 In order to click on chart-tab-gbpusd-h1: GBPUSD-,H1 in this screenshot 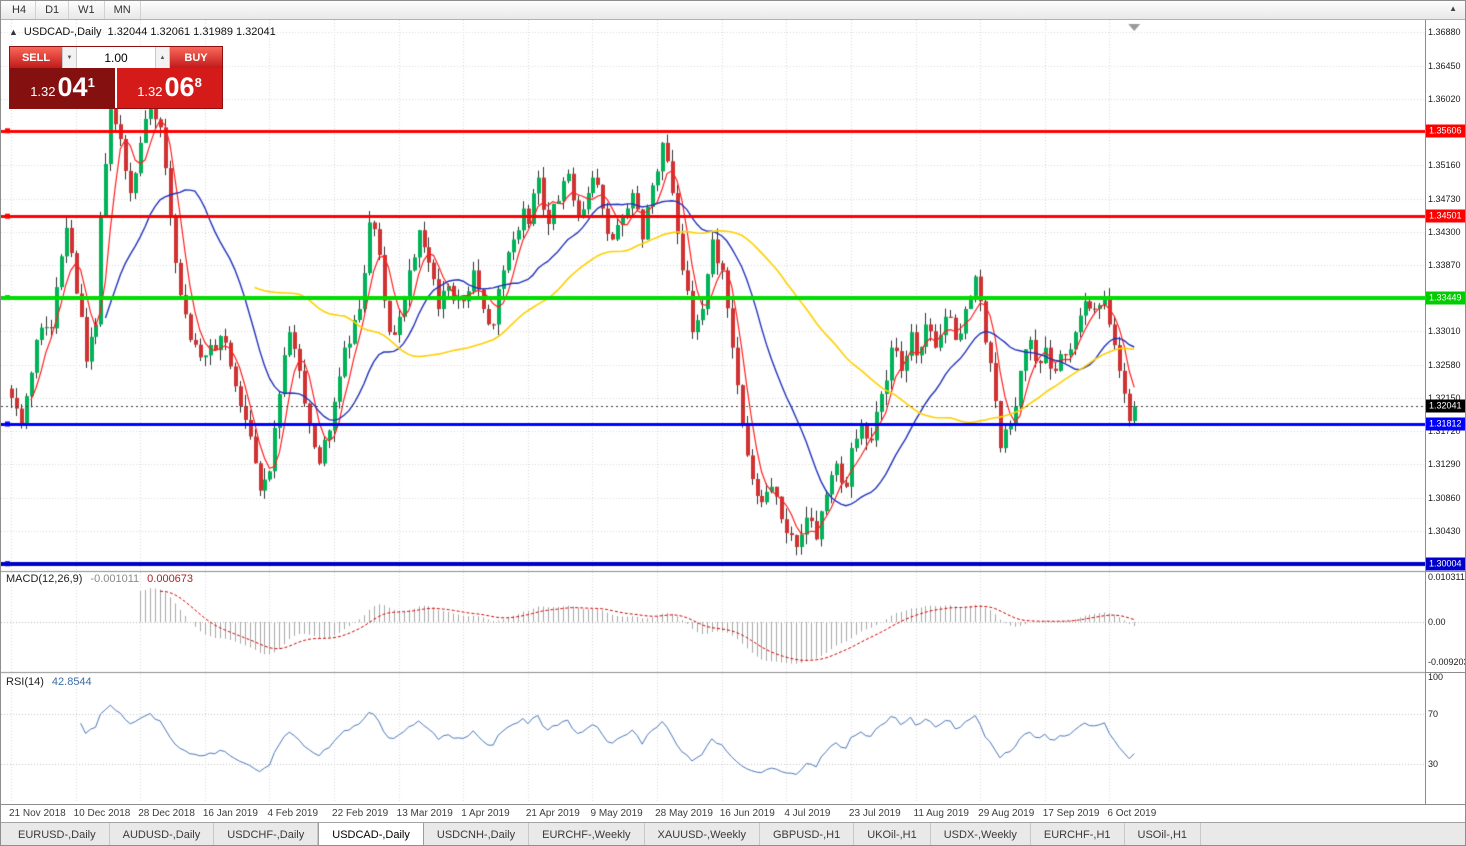, I will do `click(807, 834)`.